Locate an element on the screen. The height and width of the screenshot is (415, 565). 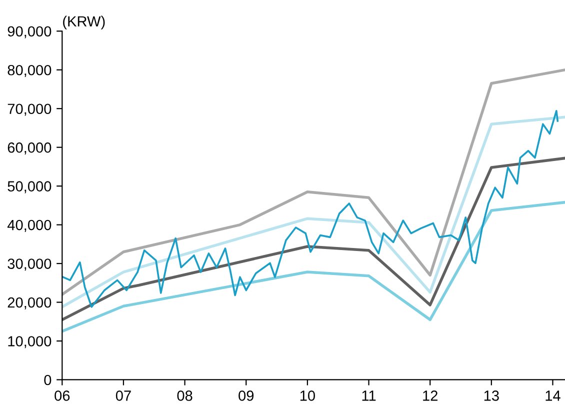
x-tick-label: 08 is located at coordinates (184, 395).